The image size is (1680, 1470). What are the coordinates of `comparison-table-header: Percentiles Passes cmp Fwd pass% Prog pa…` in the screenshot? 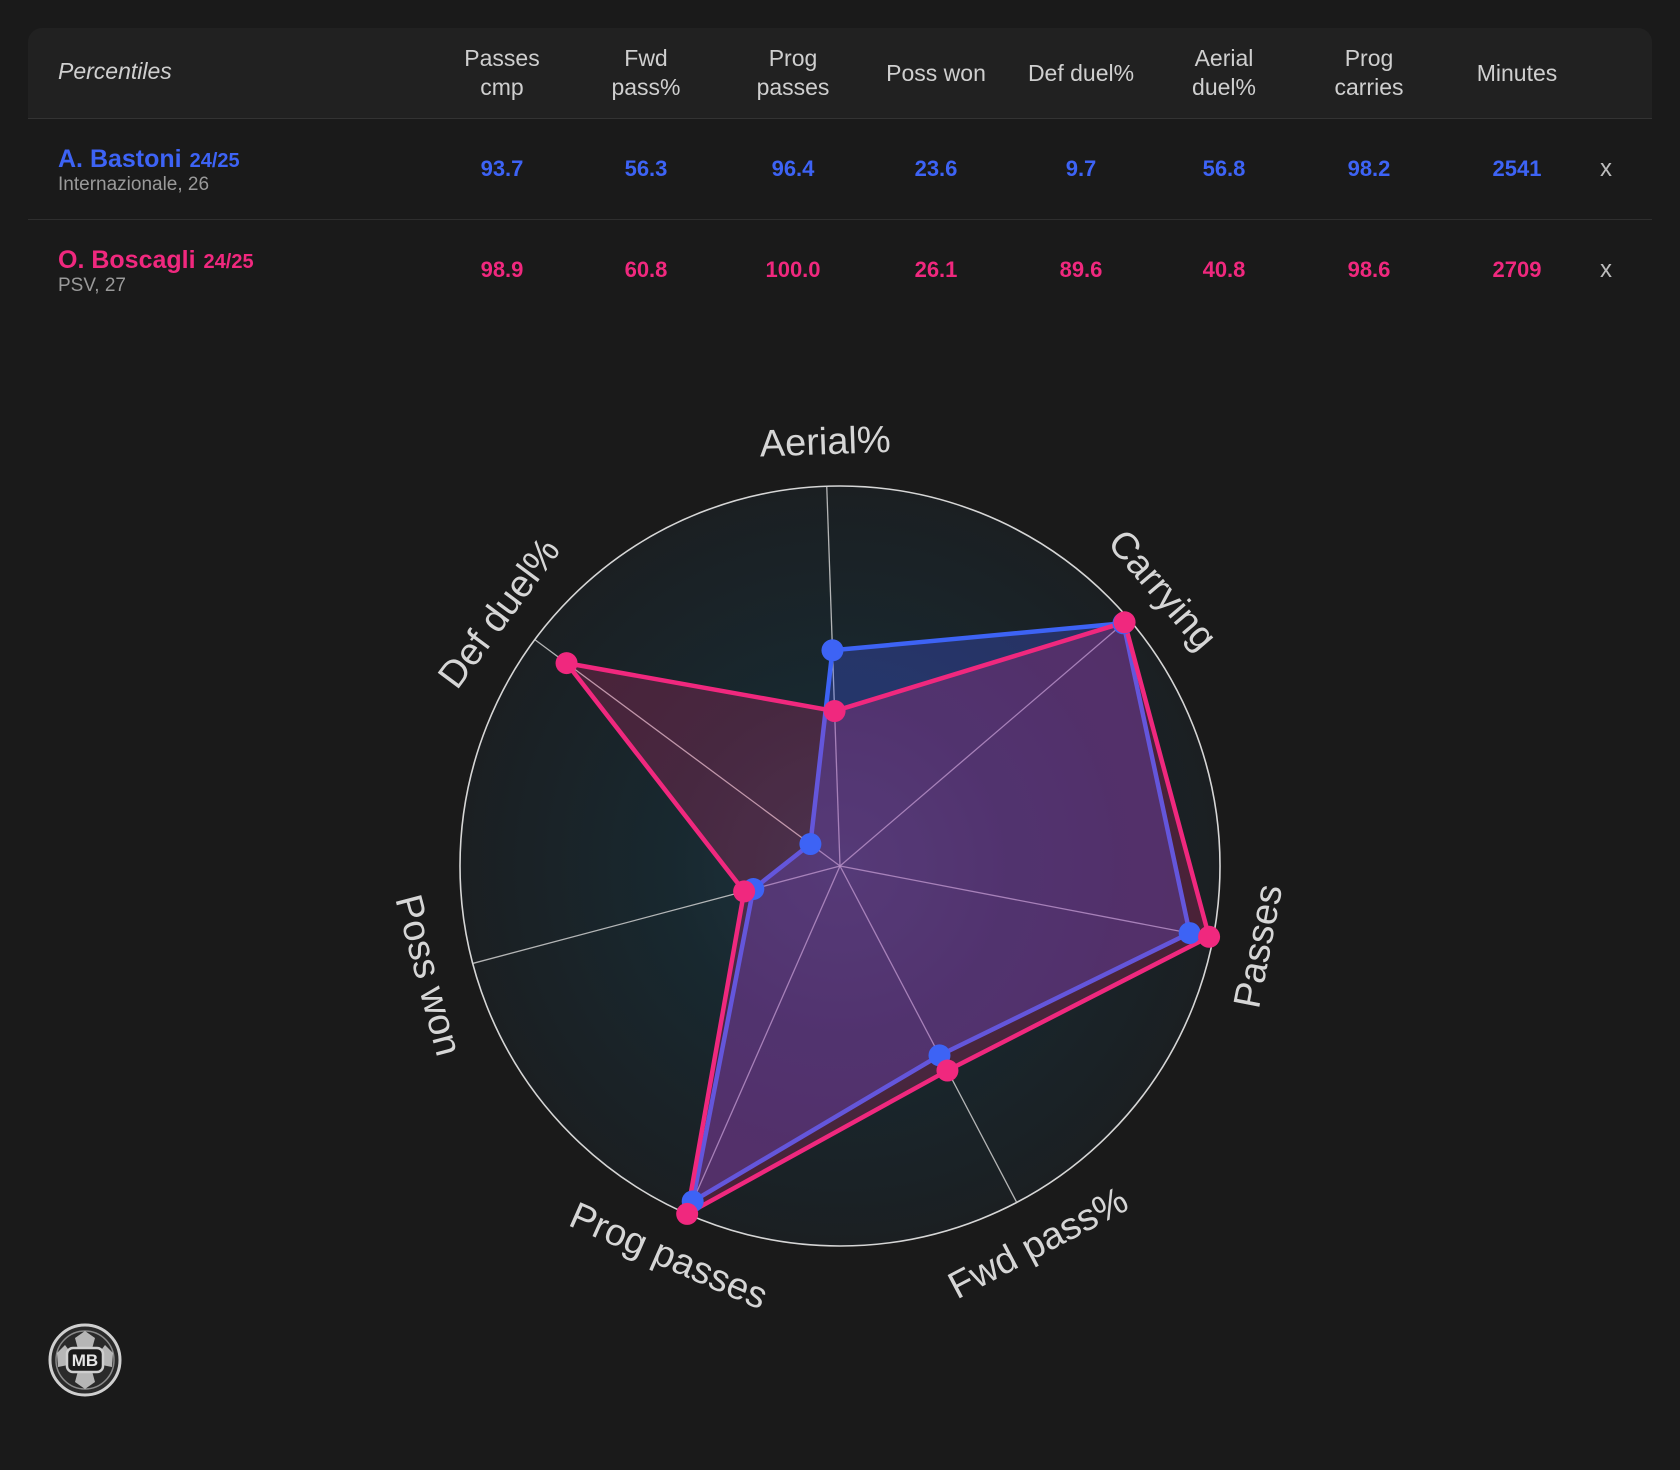 It's located at (840, 73).